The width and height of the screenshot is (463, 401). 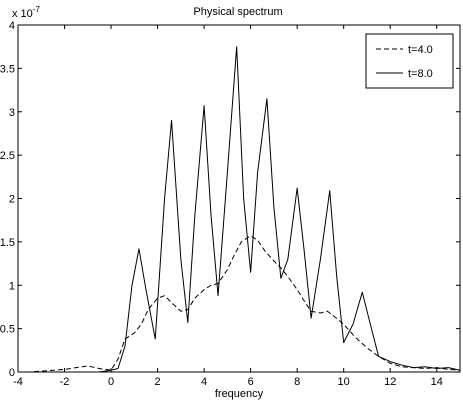 I want to click on y-tick-label: 1.5, so click(x=7, y=243).